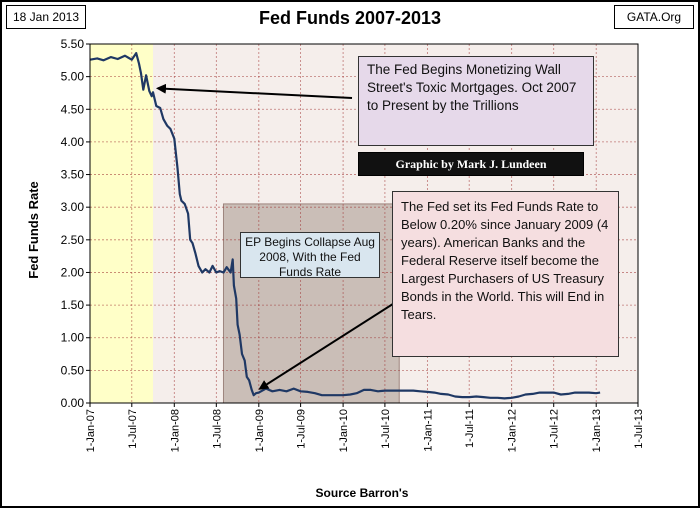 Image resolution: width=700 pixels, height=508 pixels. What do you see at coordinates (46, 17) in the screenshot?
I see `date-label: 18 Jan 2013` at bounding box center [46, 17].